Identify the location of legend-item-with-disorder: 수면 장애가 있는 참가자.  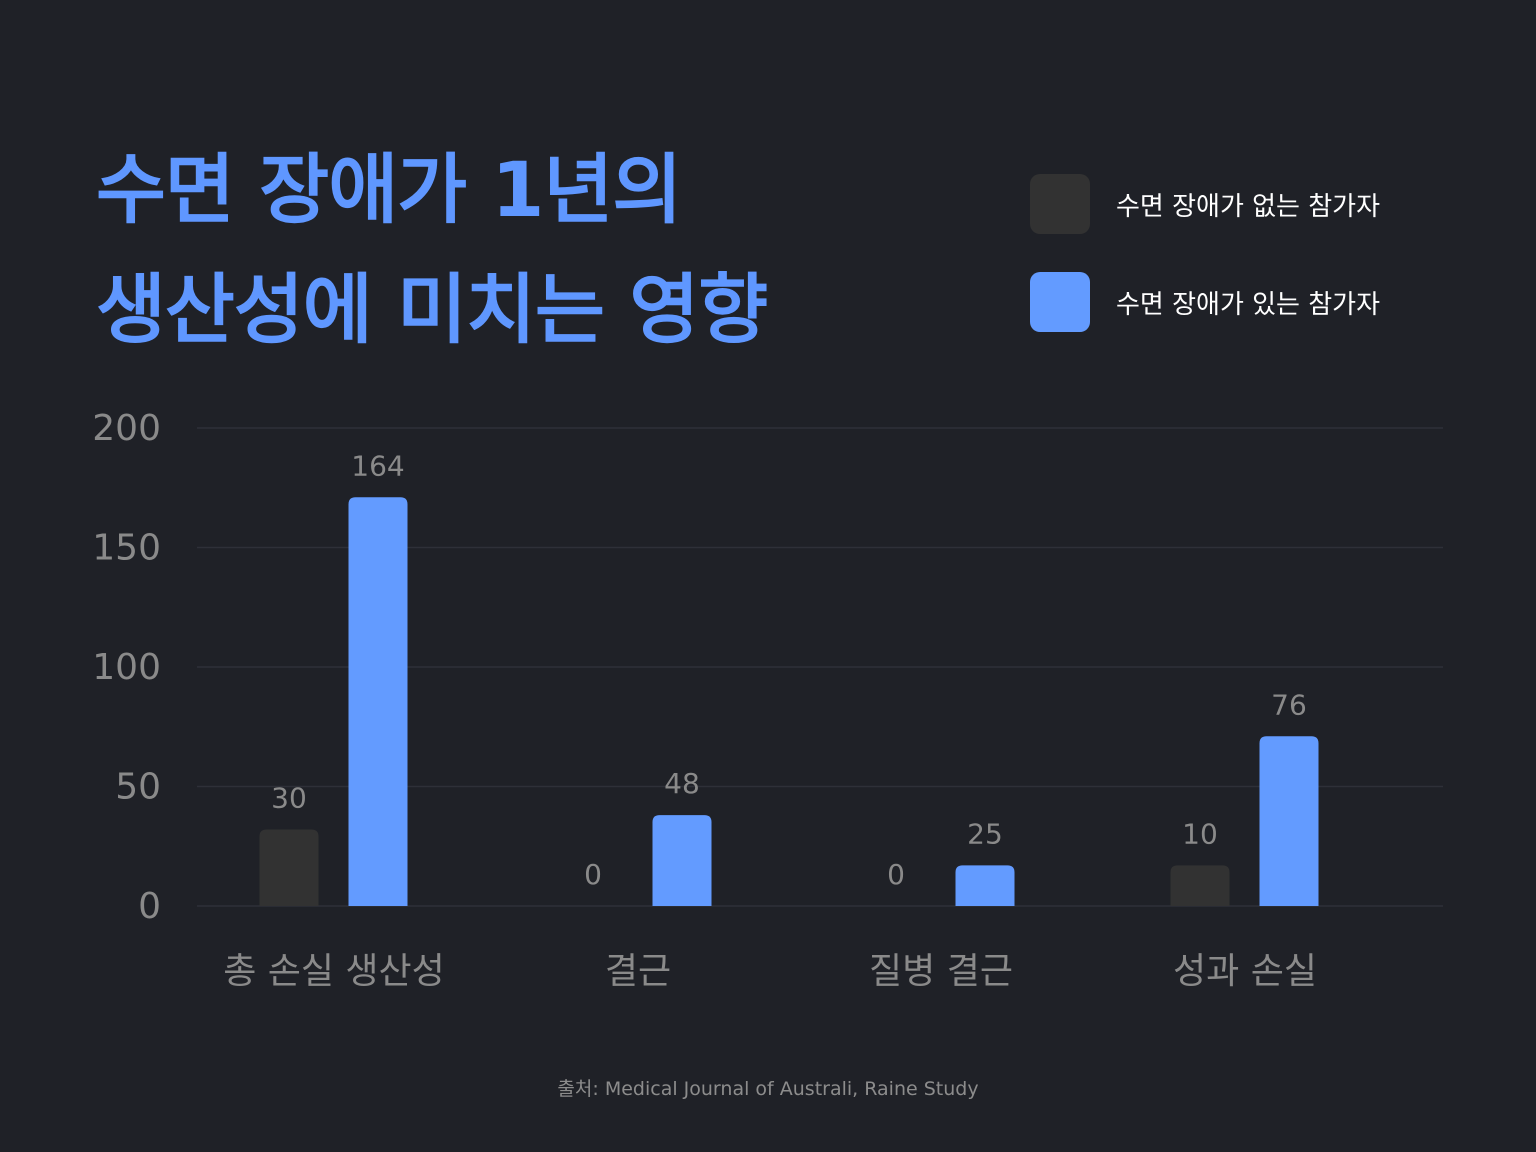
(1205, 302).